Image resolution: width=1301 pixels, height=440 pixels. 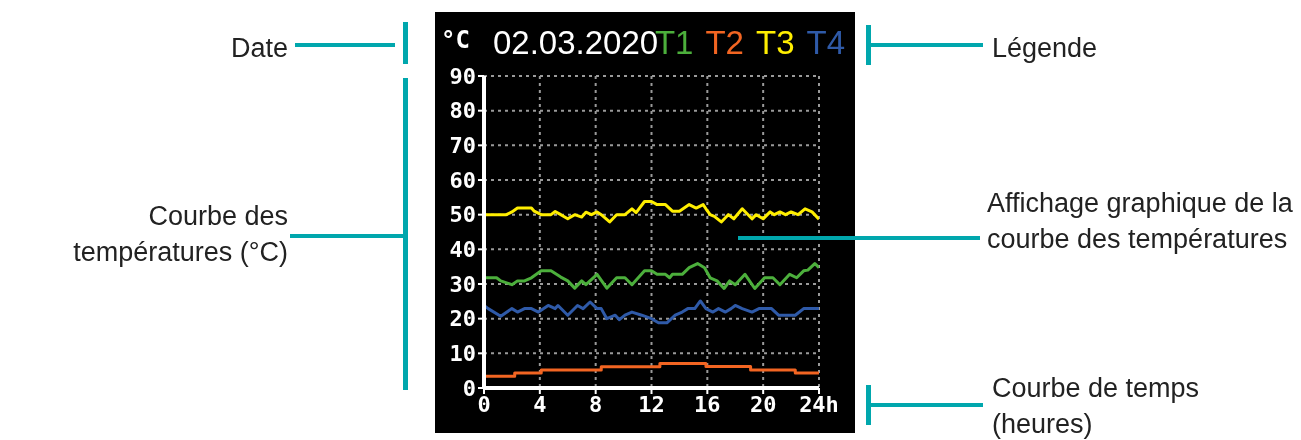 What do you see at coordinates (819, 404) in the screenshot?
I see `x-tick-label: 24h` at bounding box center [819, 404].